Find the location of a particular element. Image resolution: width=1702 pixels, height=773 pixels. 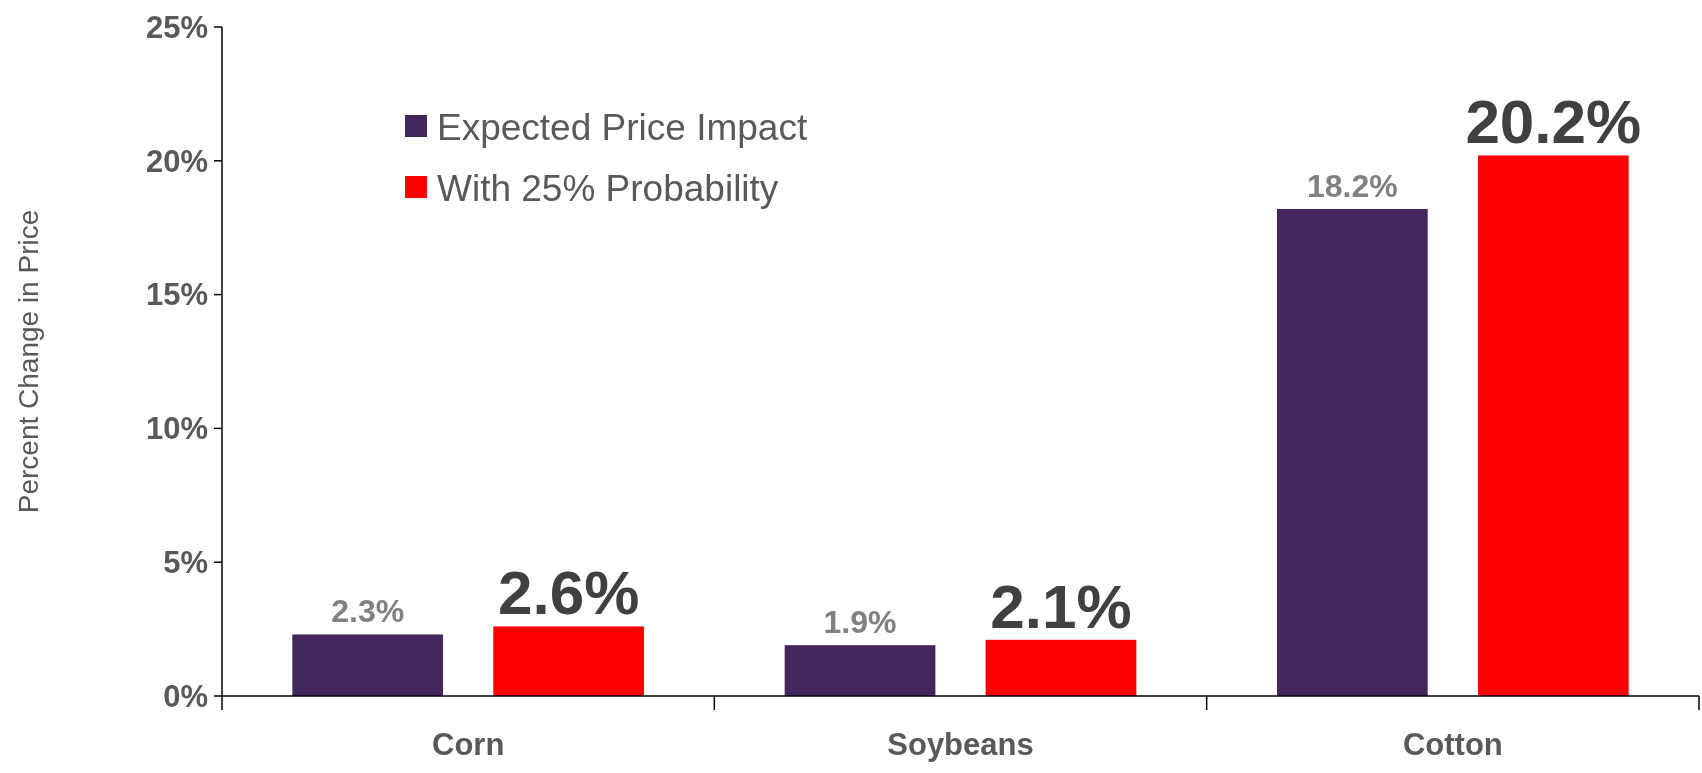

data-label: 18.2% is located at coordinates (1352, 185).